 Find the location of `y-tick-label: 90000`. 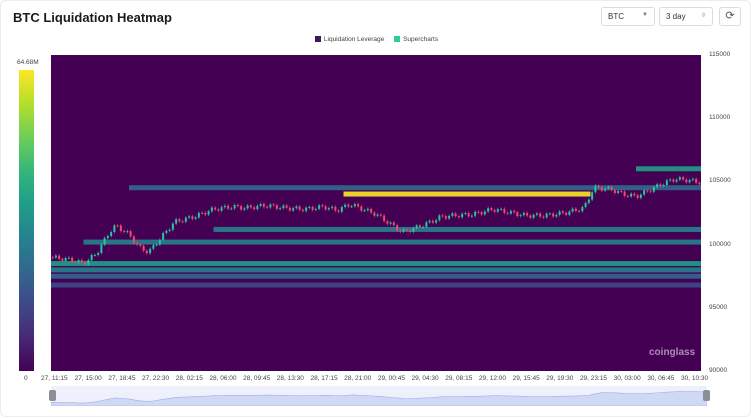

y-tick-label: 90000 is located at coordinates (718, 370).